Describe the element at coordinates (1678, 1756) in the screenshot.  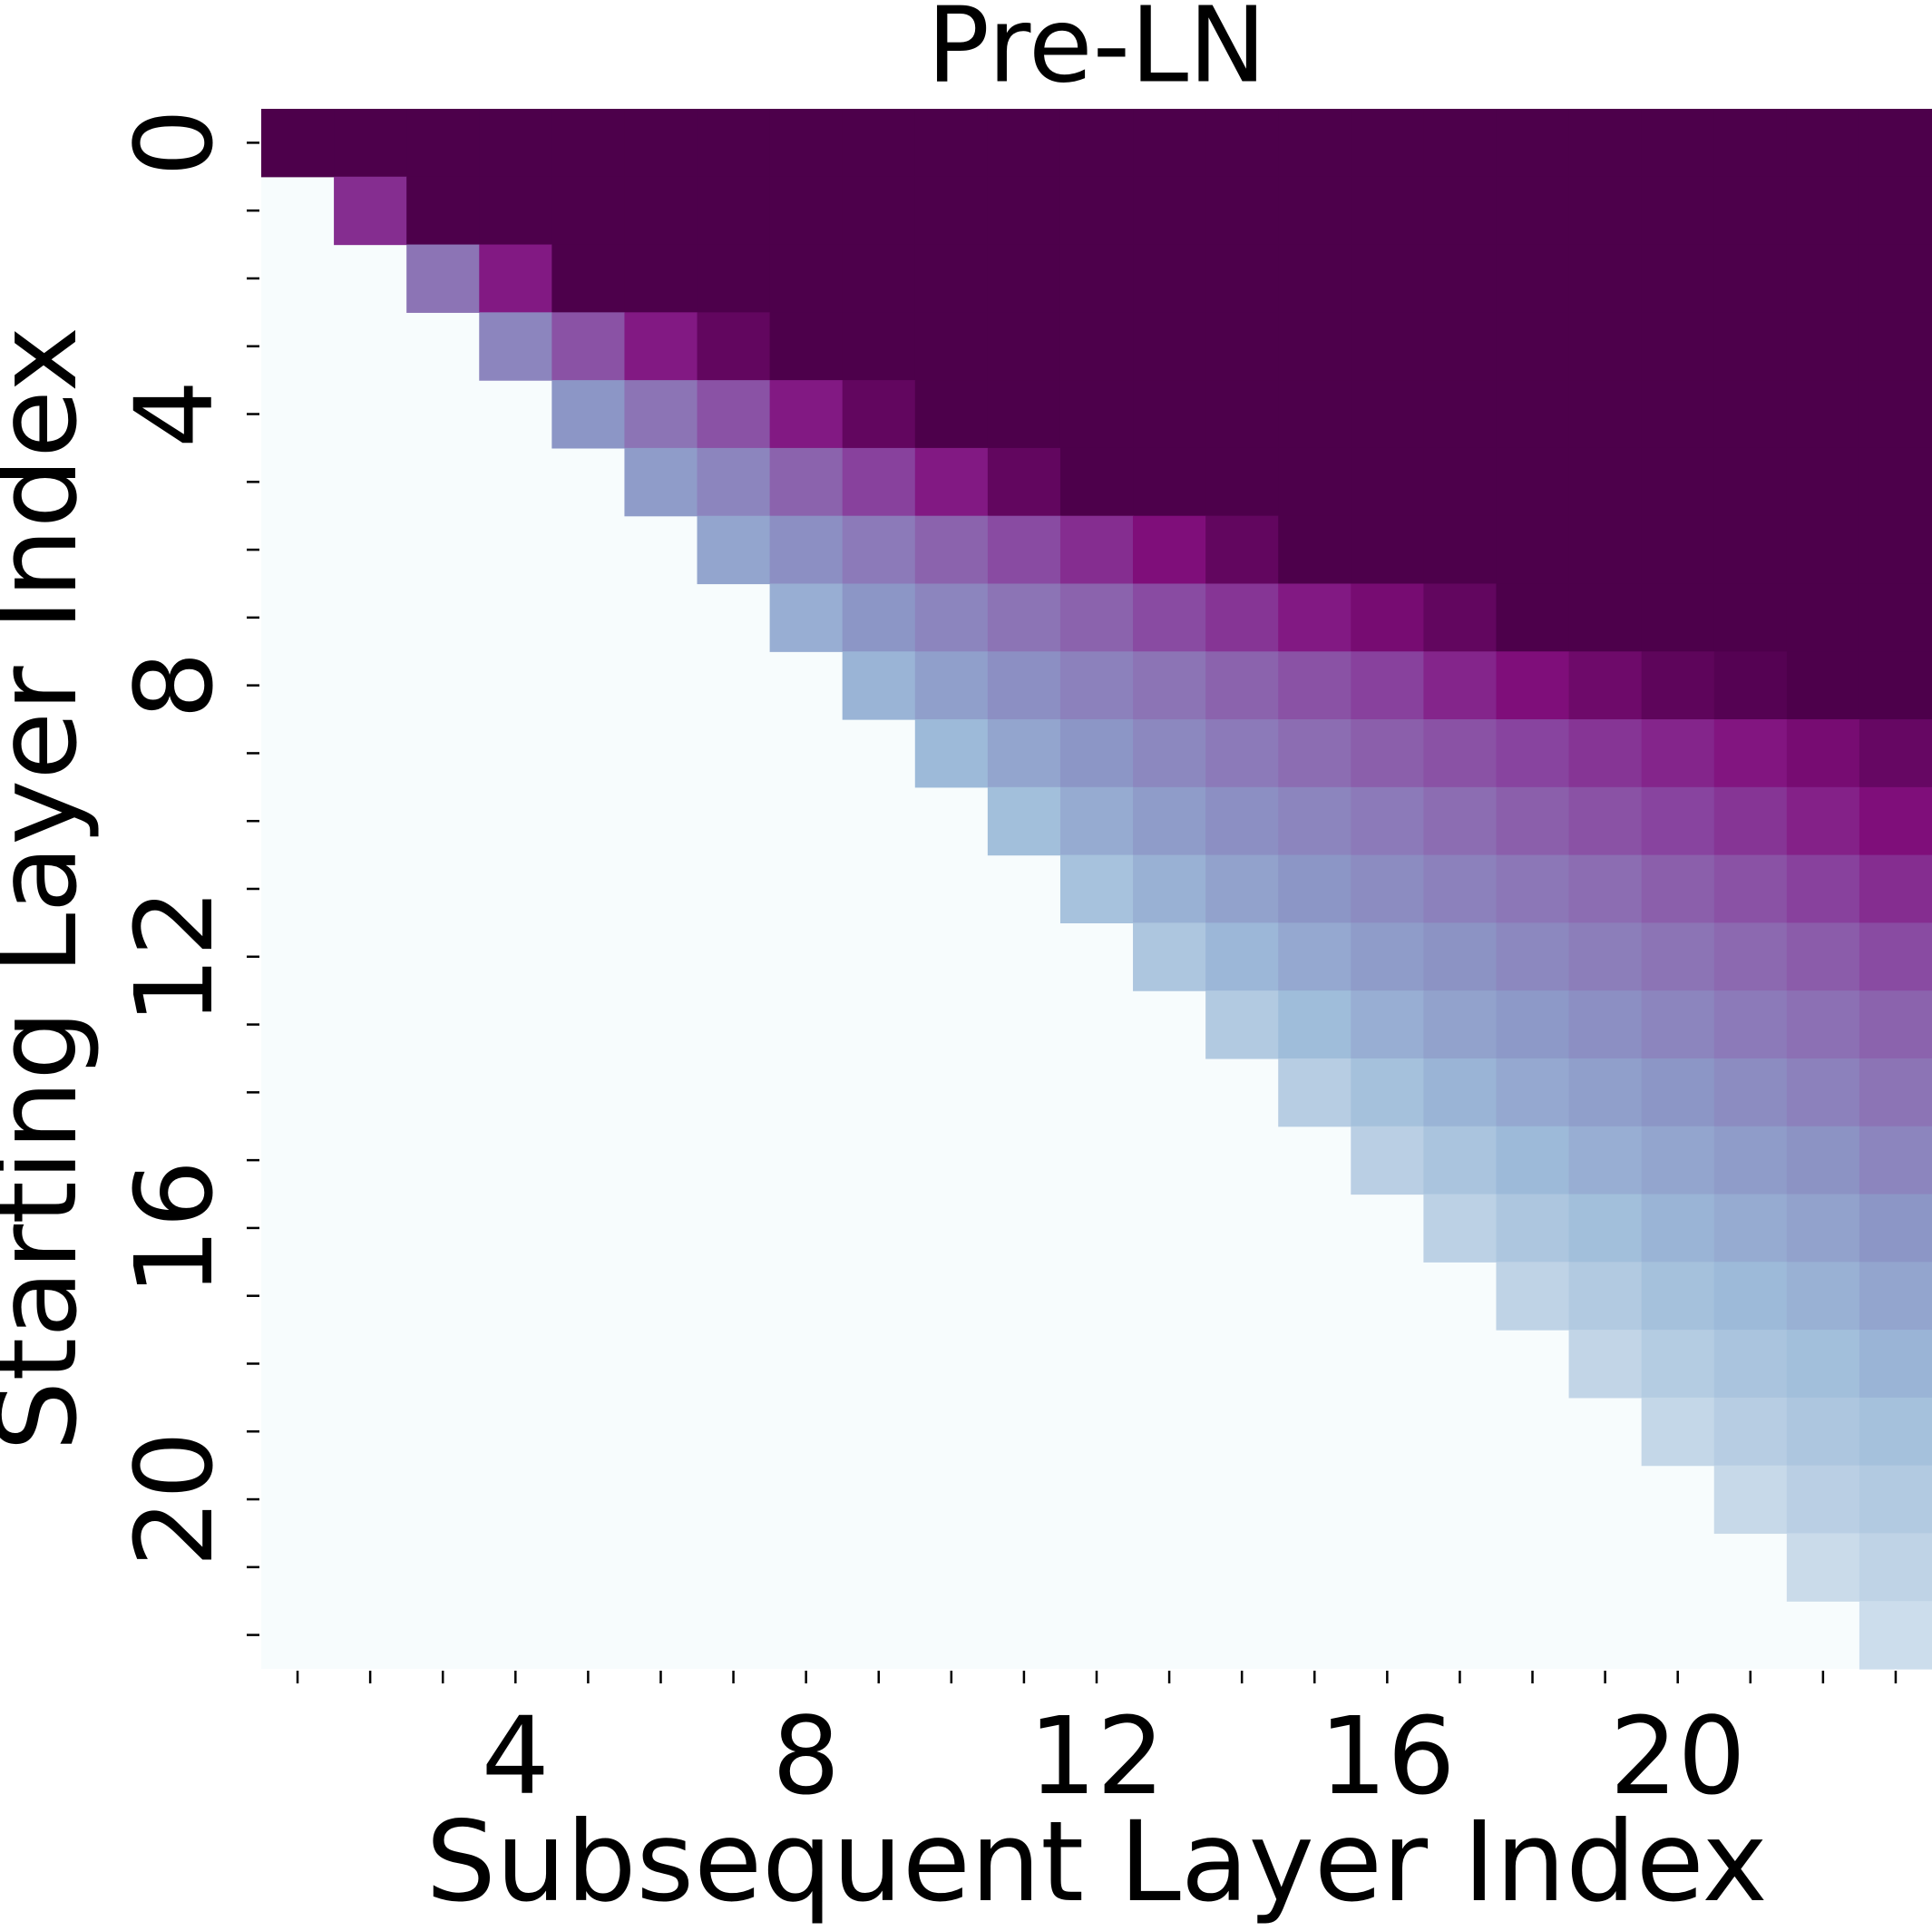
I see `x-tick-label: 20` at that location.